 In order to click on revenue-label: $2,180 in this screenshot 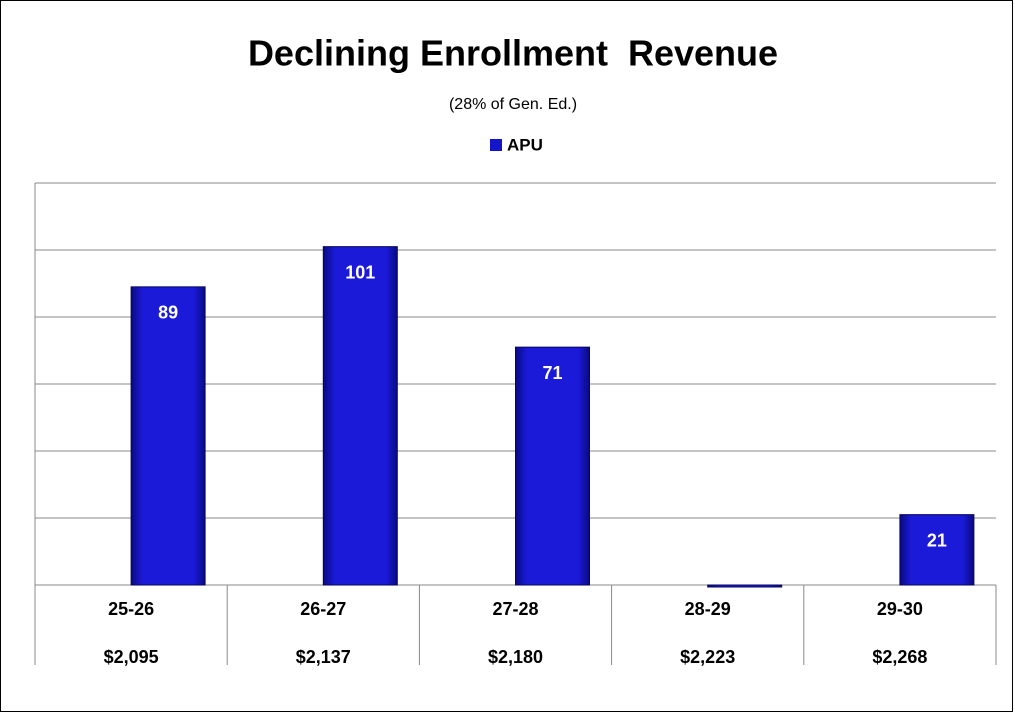, I will do `click(515, 657)`.